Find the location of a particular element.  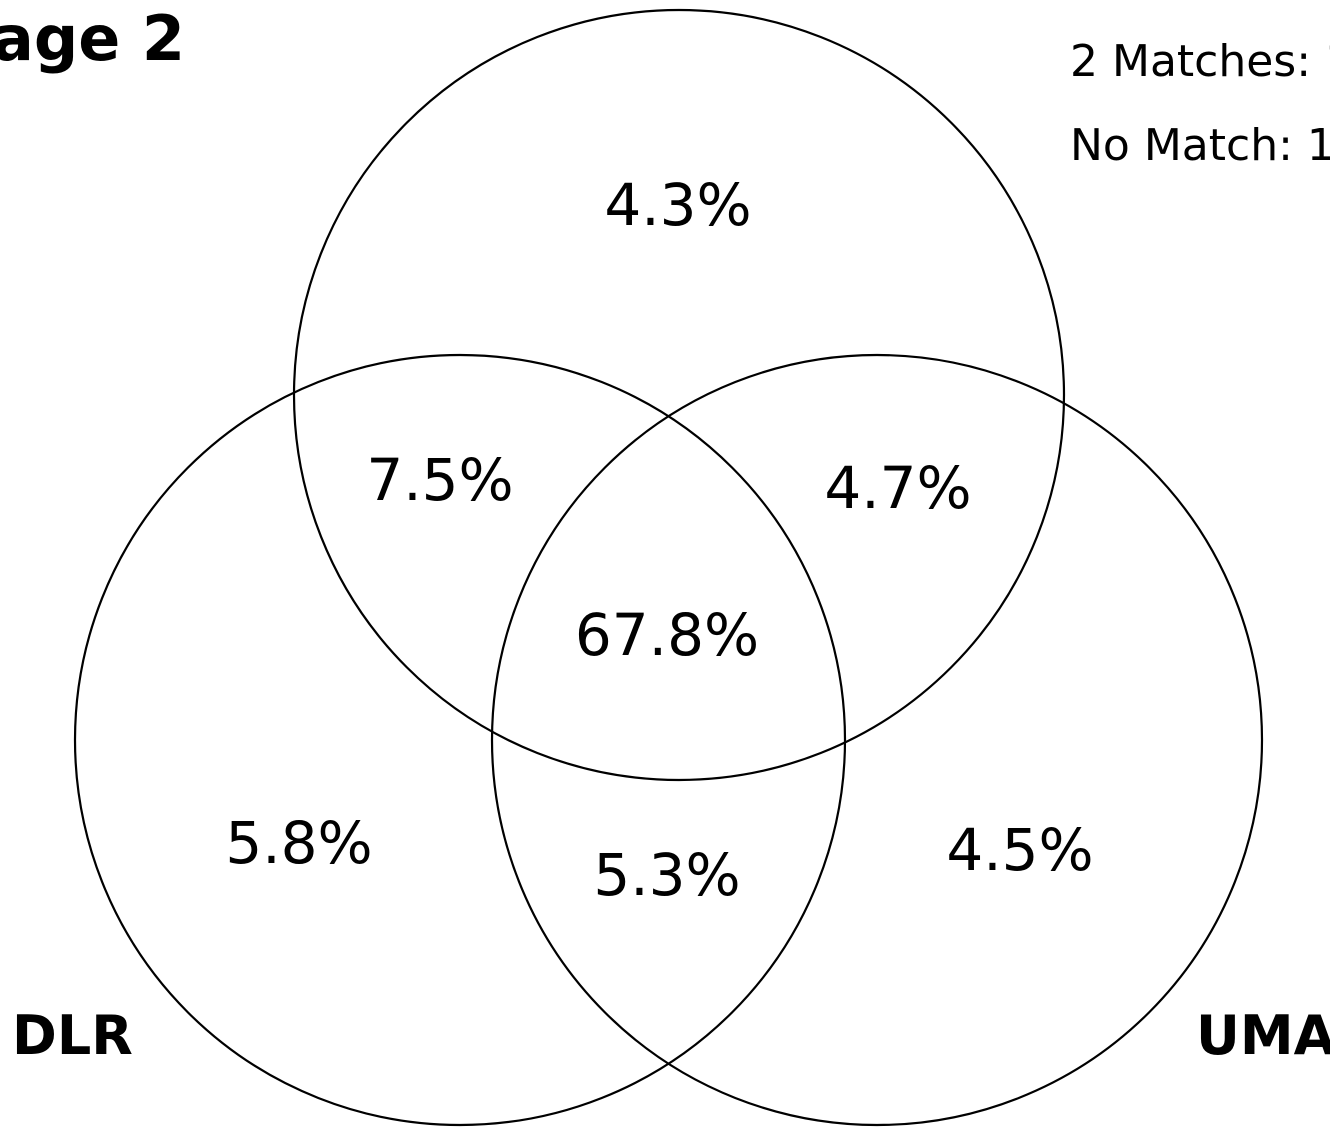

legend-two-matches: 2 Matches: 1 is located at coordinates (1200, 61).